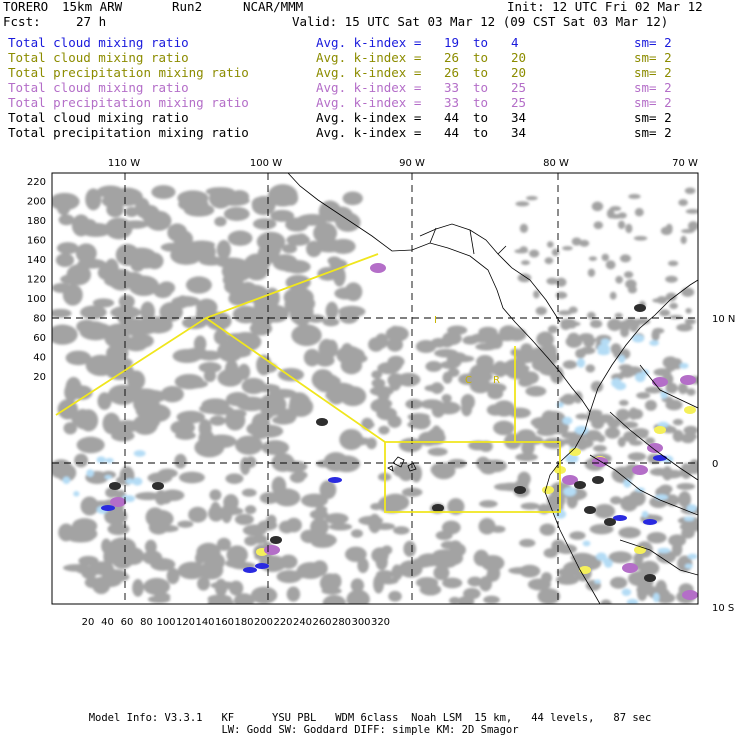 The image size is (740, 740). Describe the element at coordinates (107, 622) in the screenshot. I see `x-tick-label: 40` at that location.